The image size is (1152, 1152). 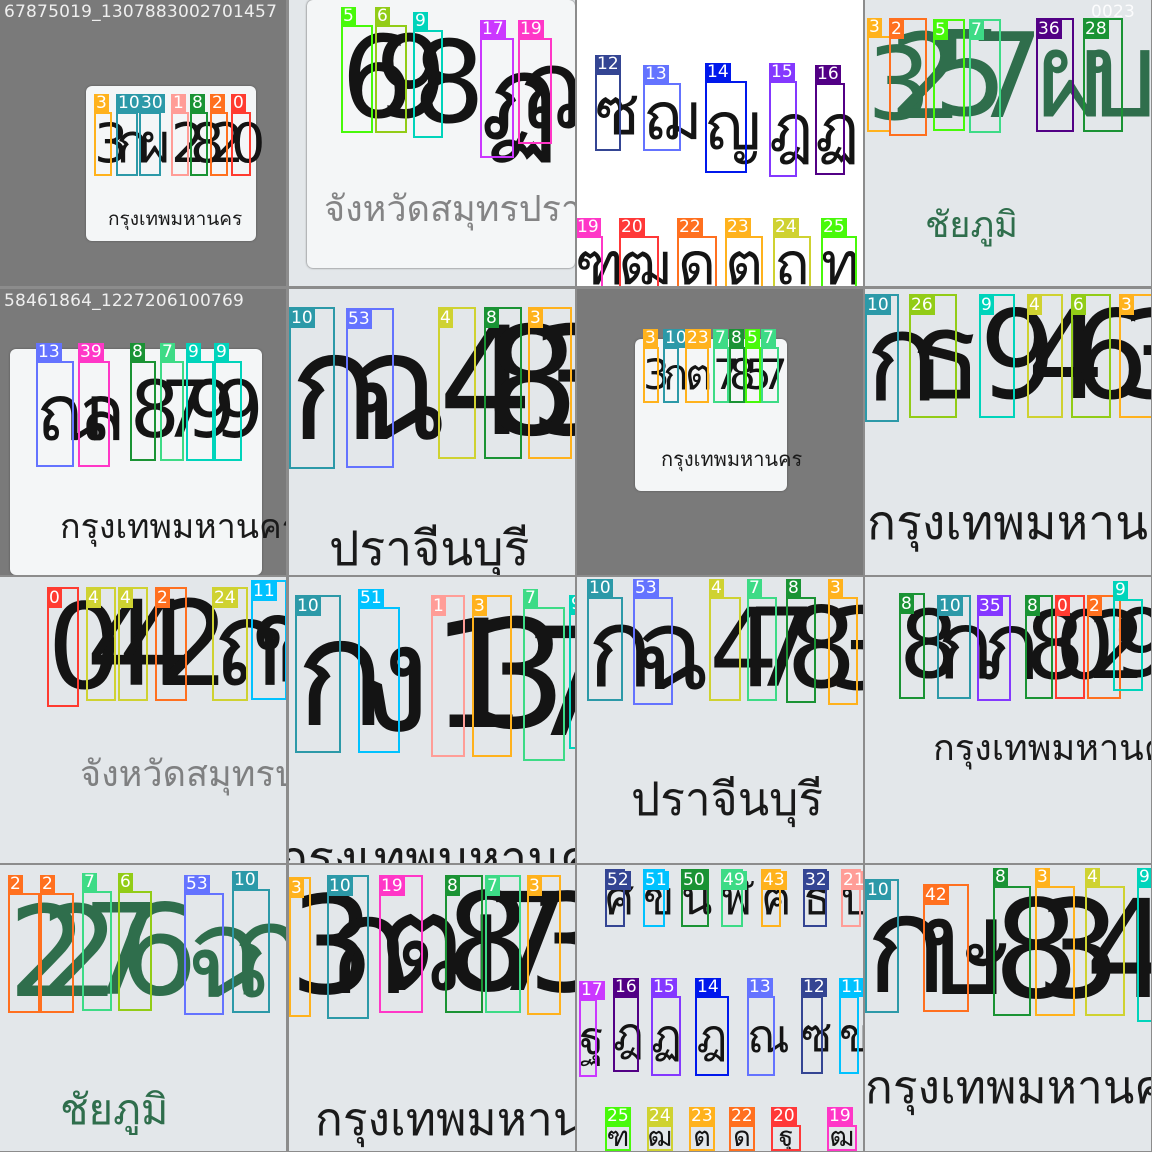 I want to click on bounding-box: 25, so click(x=618, y=1129).